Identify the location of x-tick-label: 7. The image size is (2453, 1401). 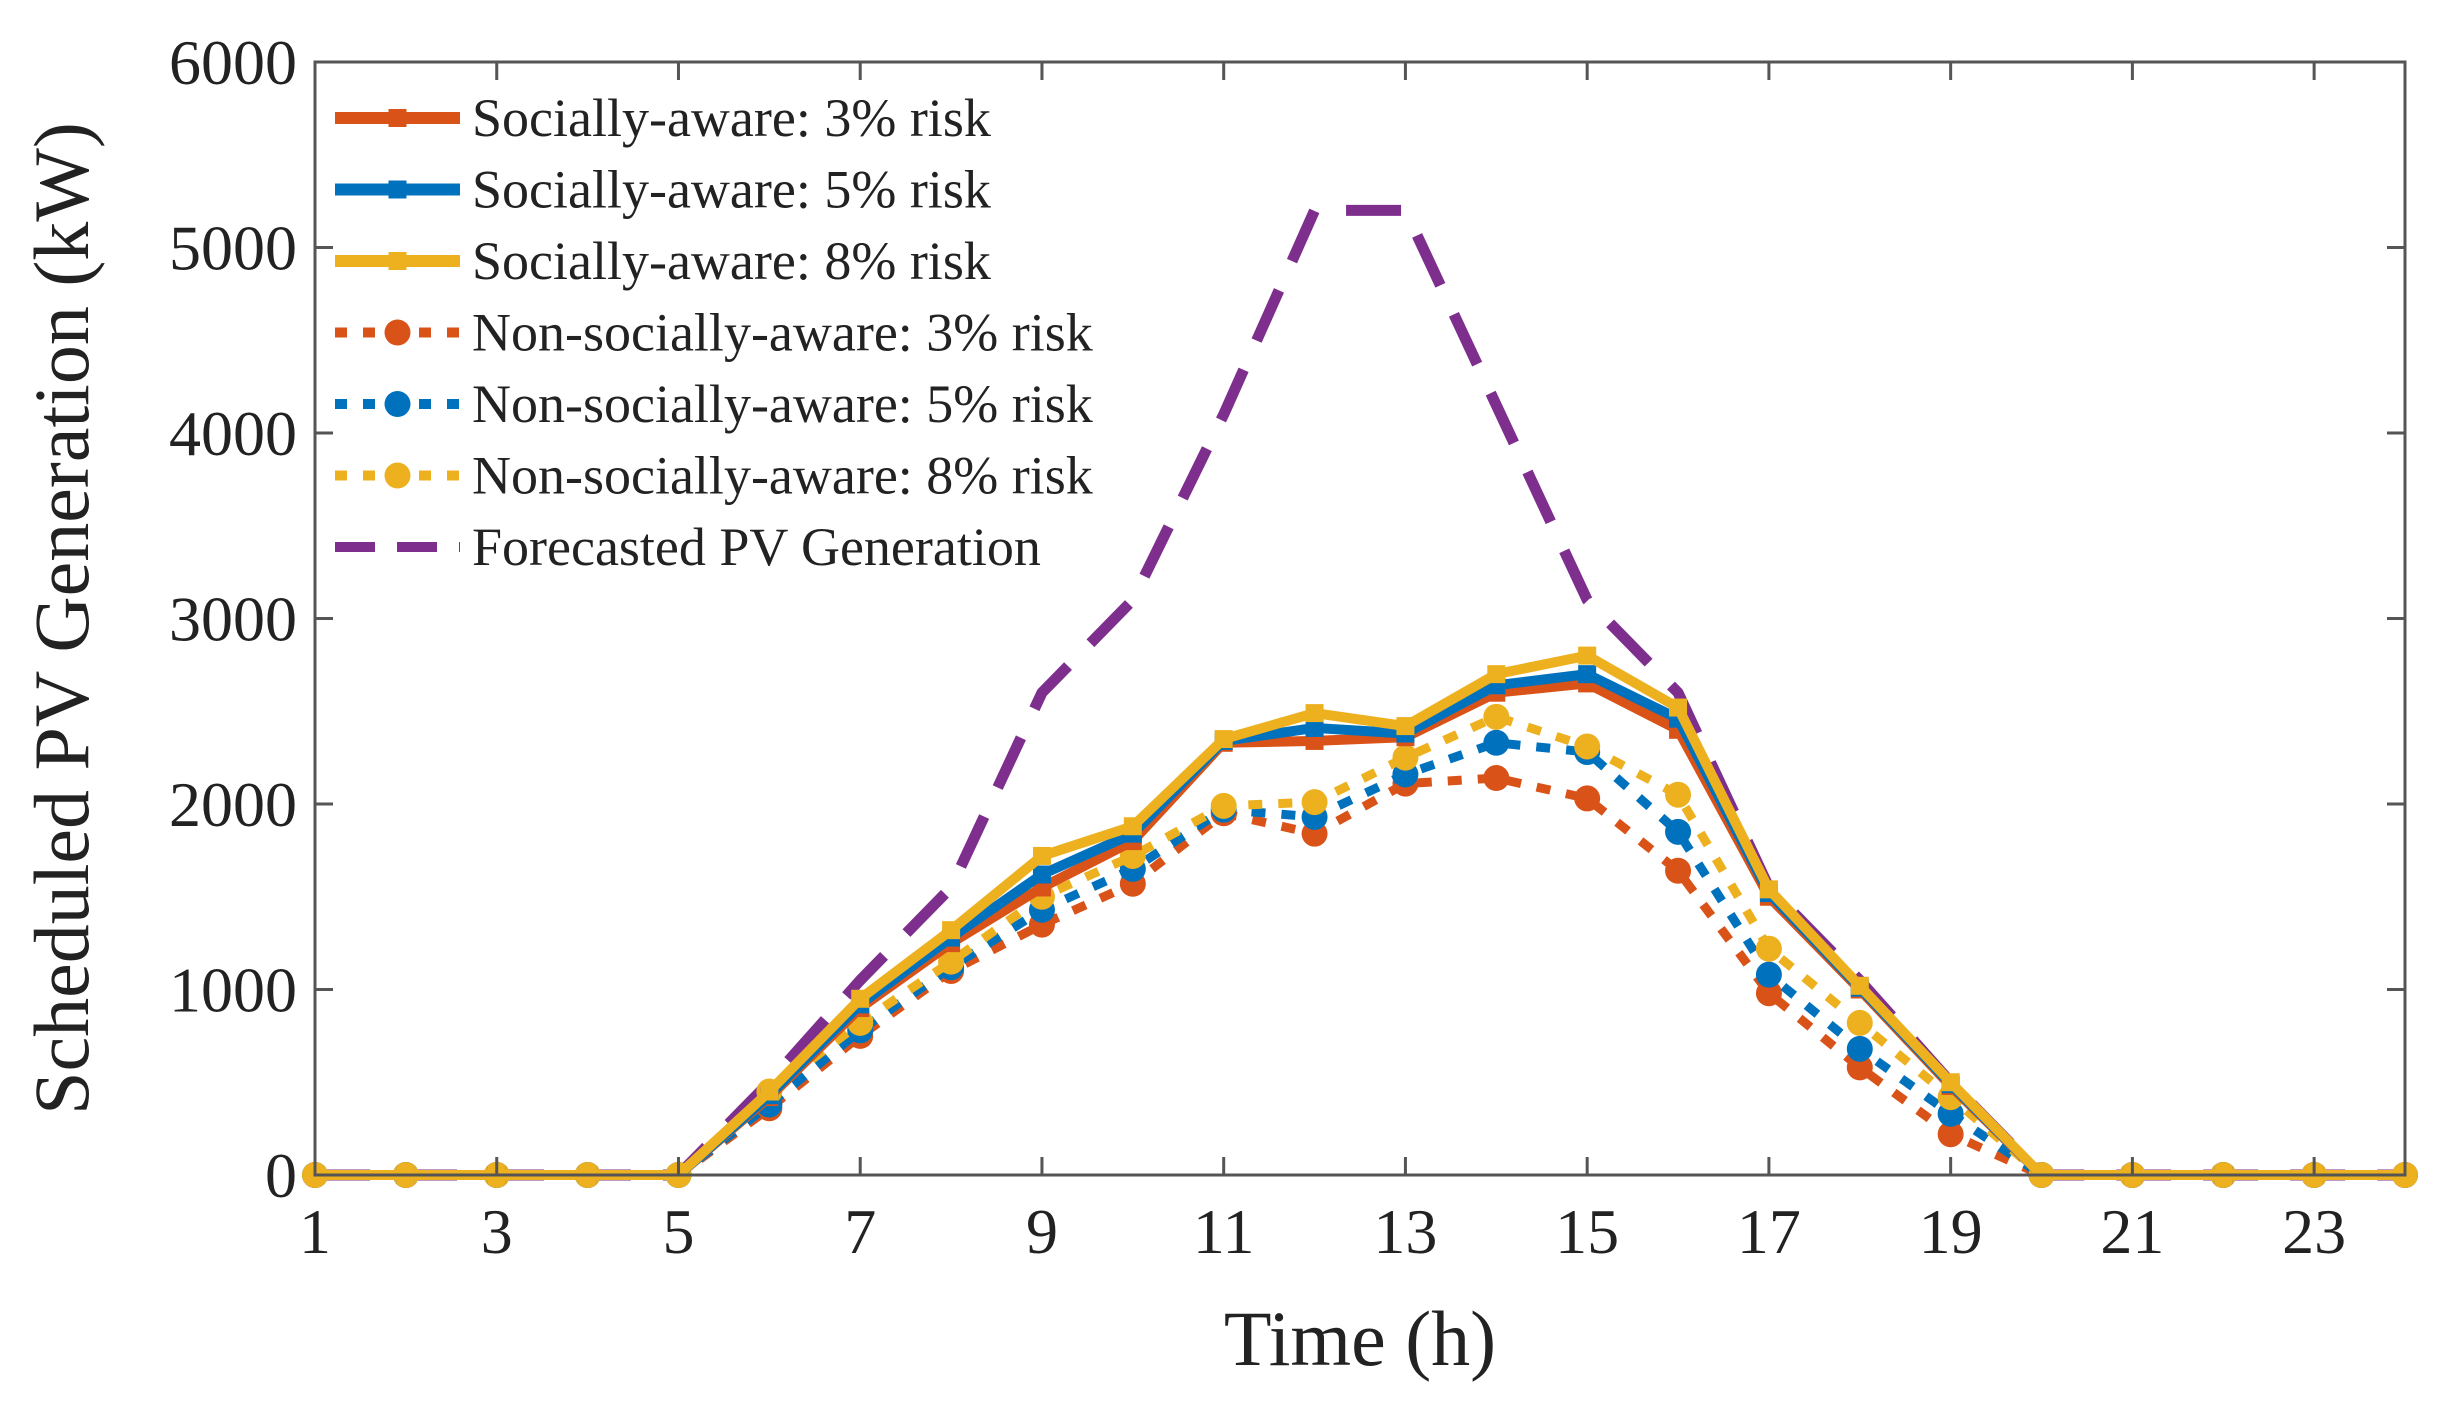
(860, 1231).